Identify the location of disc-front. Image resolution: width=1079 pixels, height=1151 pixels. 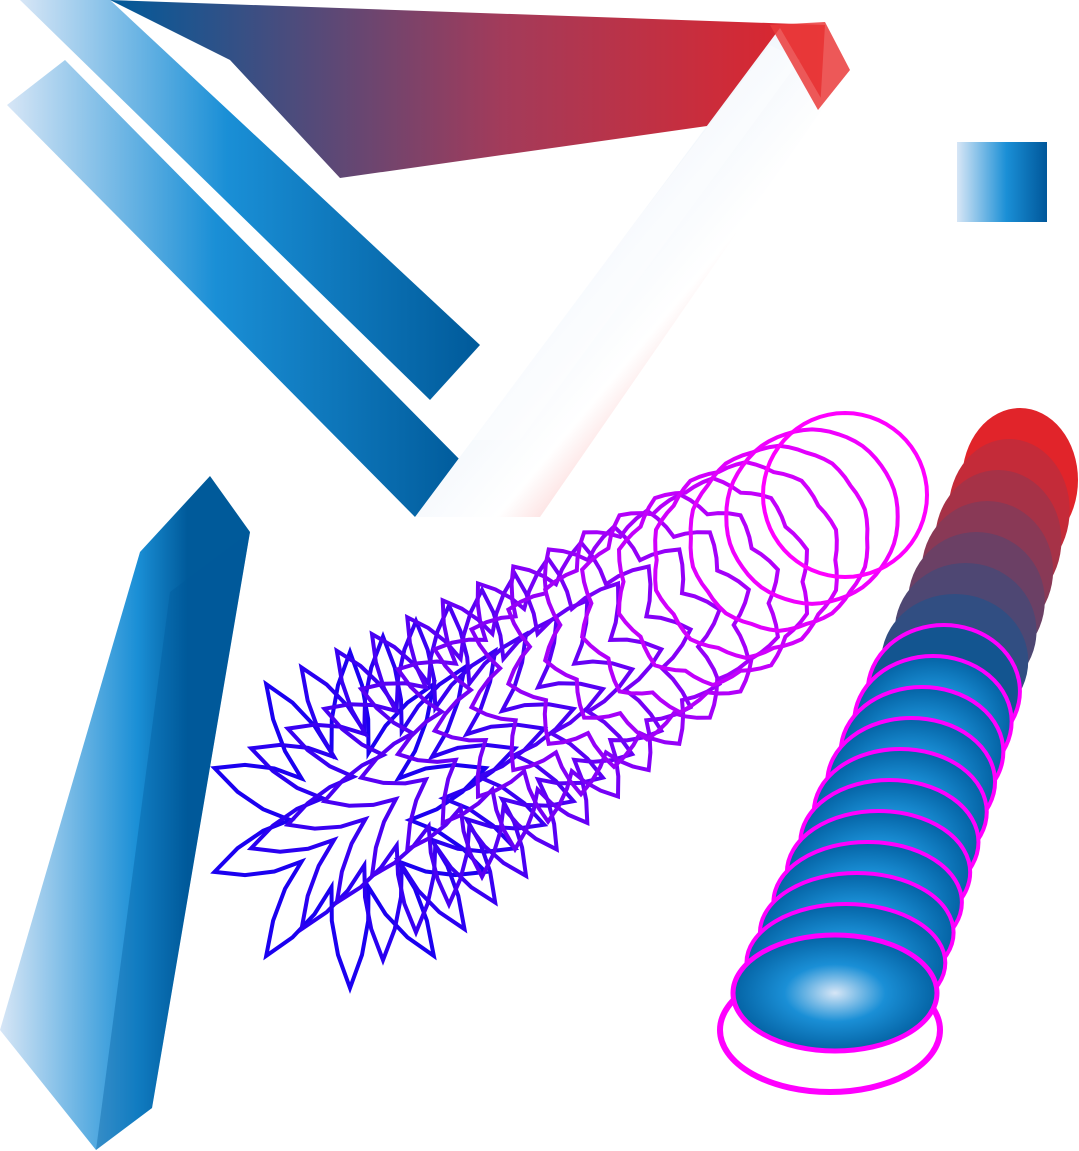
(835, 993).